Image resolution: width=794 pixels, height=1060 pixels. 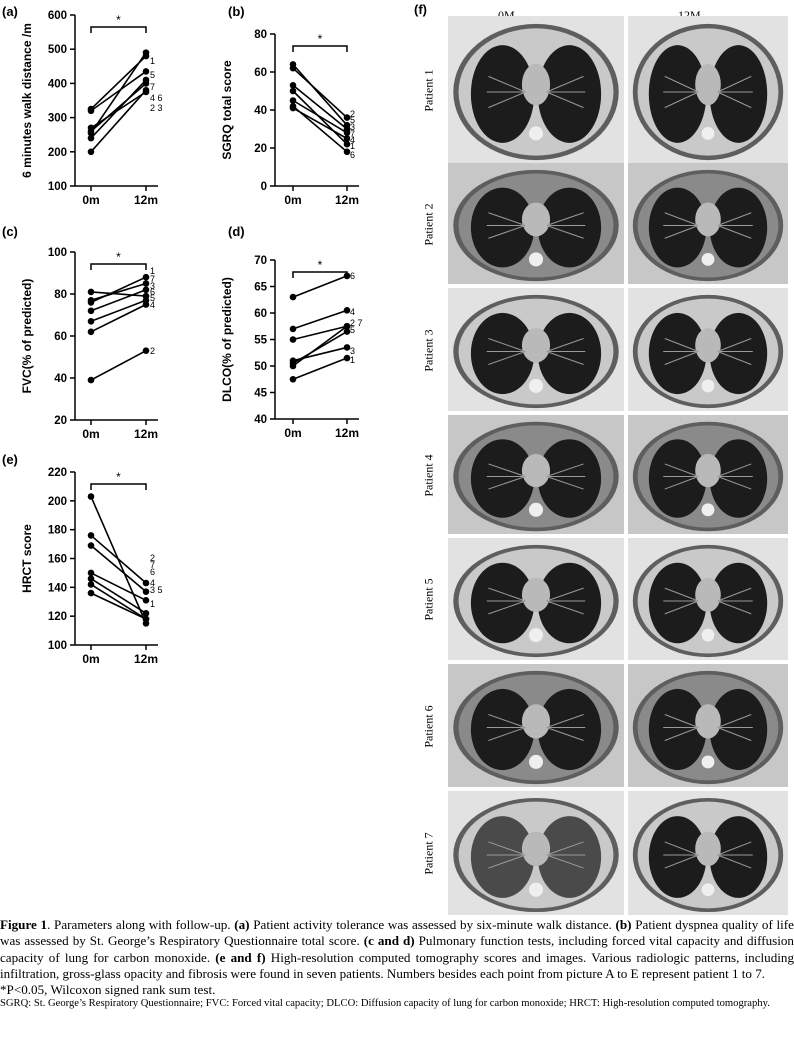 What do you see at coordinates (352, 120) in the screenshot?
I see `patient-number-label: 5` at bounding box center [352, 120].